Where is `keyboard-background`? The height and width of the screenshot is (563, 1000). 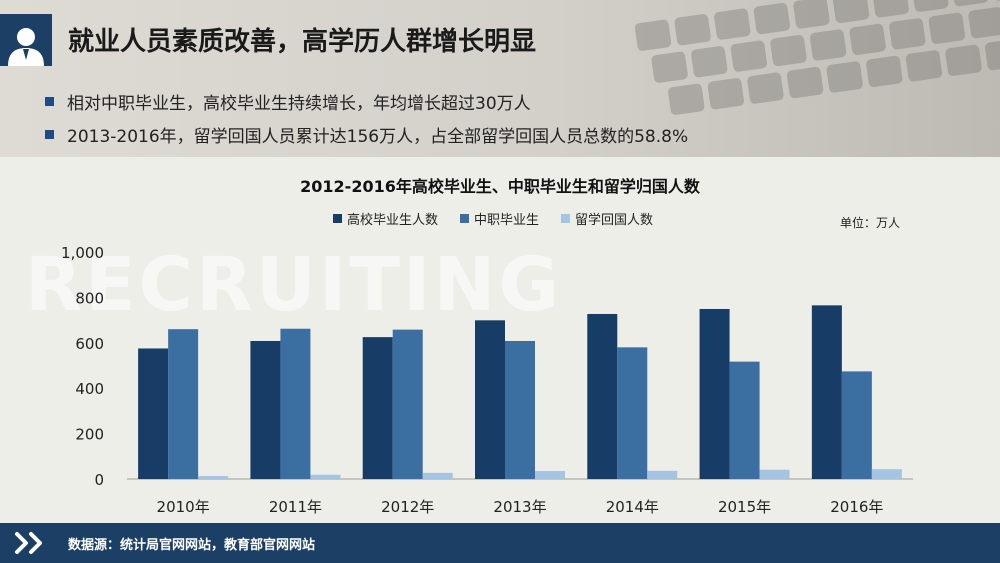 keyboard-background is located at coordinates (817, 69).